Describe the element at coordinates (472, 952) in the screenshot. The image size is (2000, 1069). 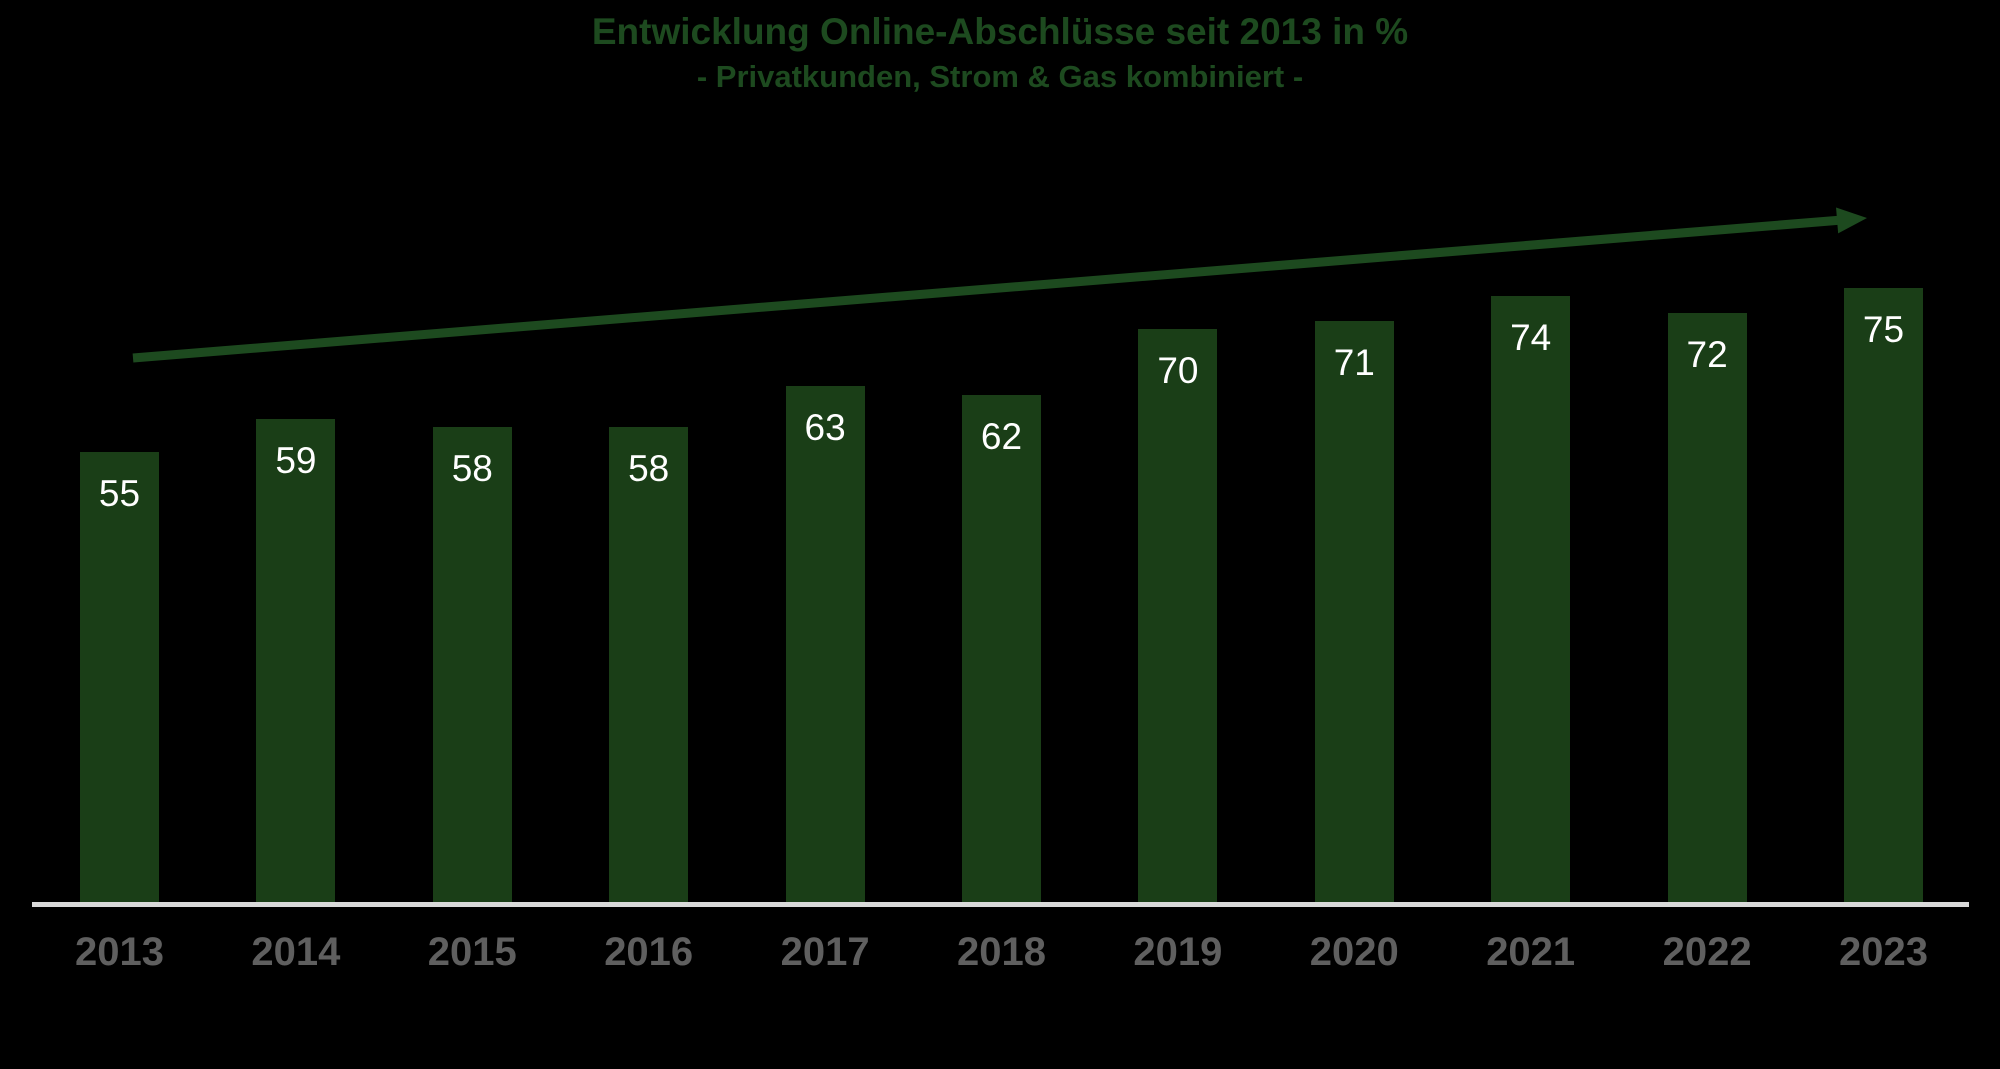
I see `x-axis-label-2015: 2015` at that location.